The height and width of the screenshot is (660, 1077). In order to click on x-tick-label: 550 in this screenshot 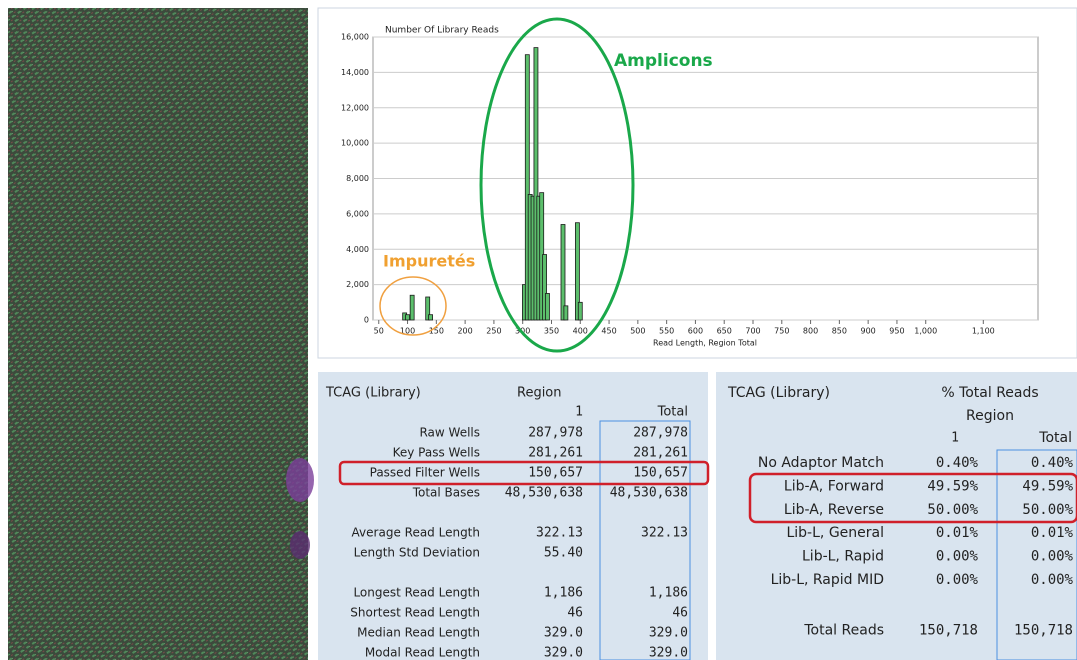, I will do `click(666, 331)`.